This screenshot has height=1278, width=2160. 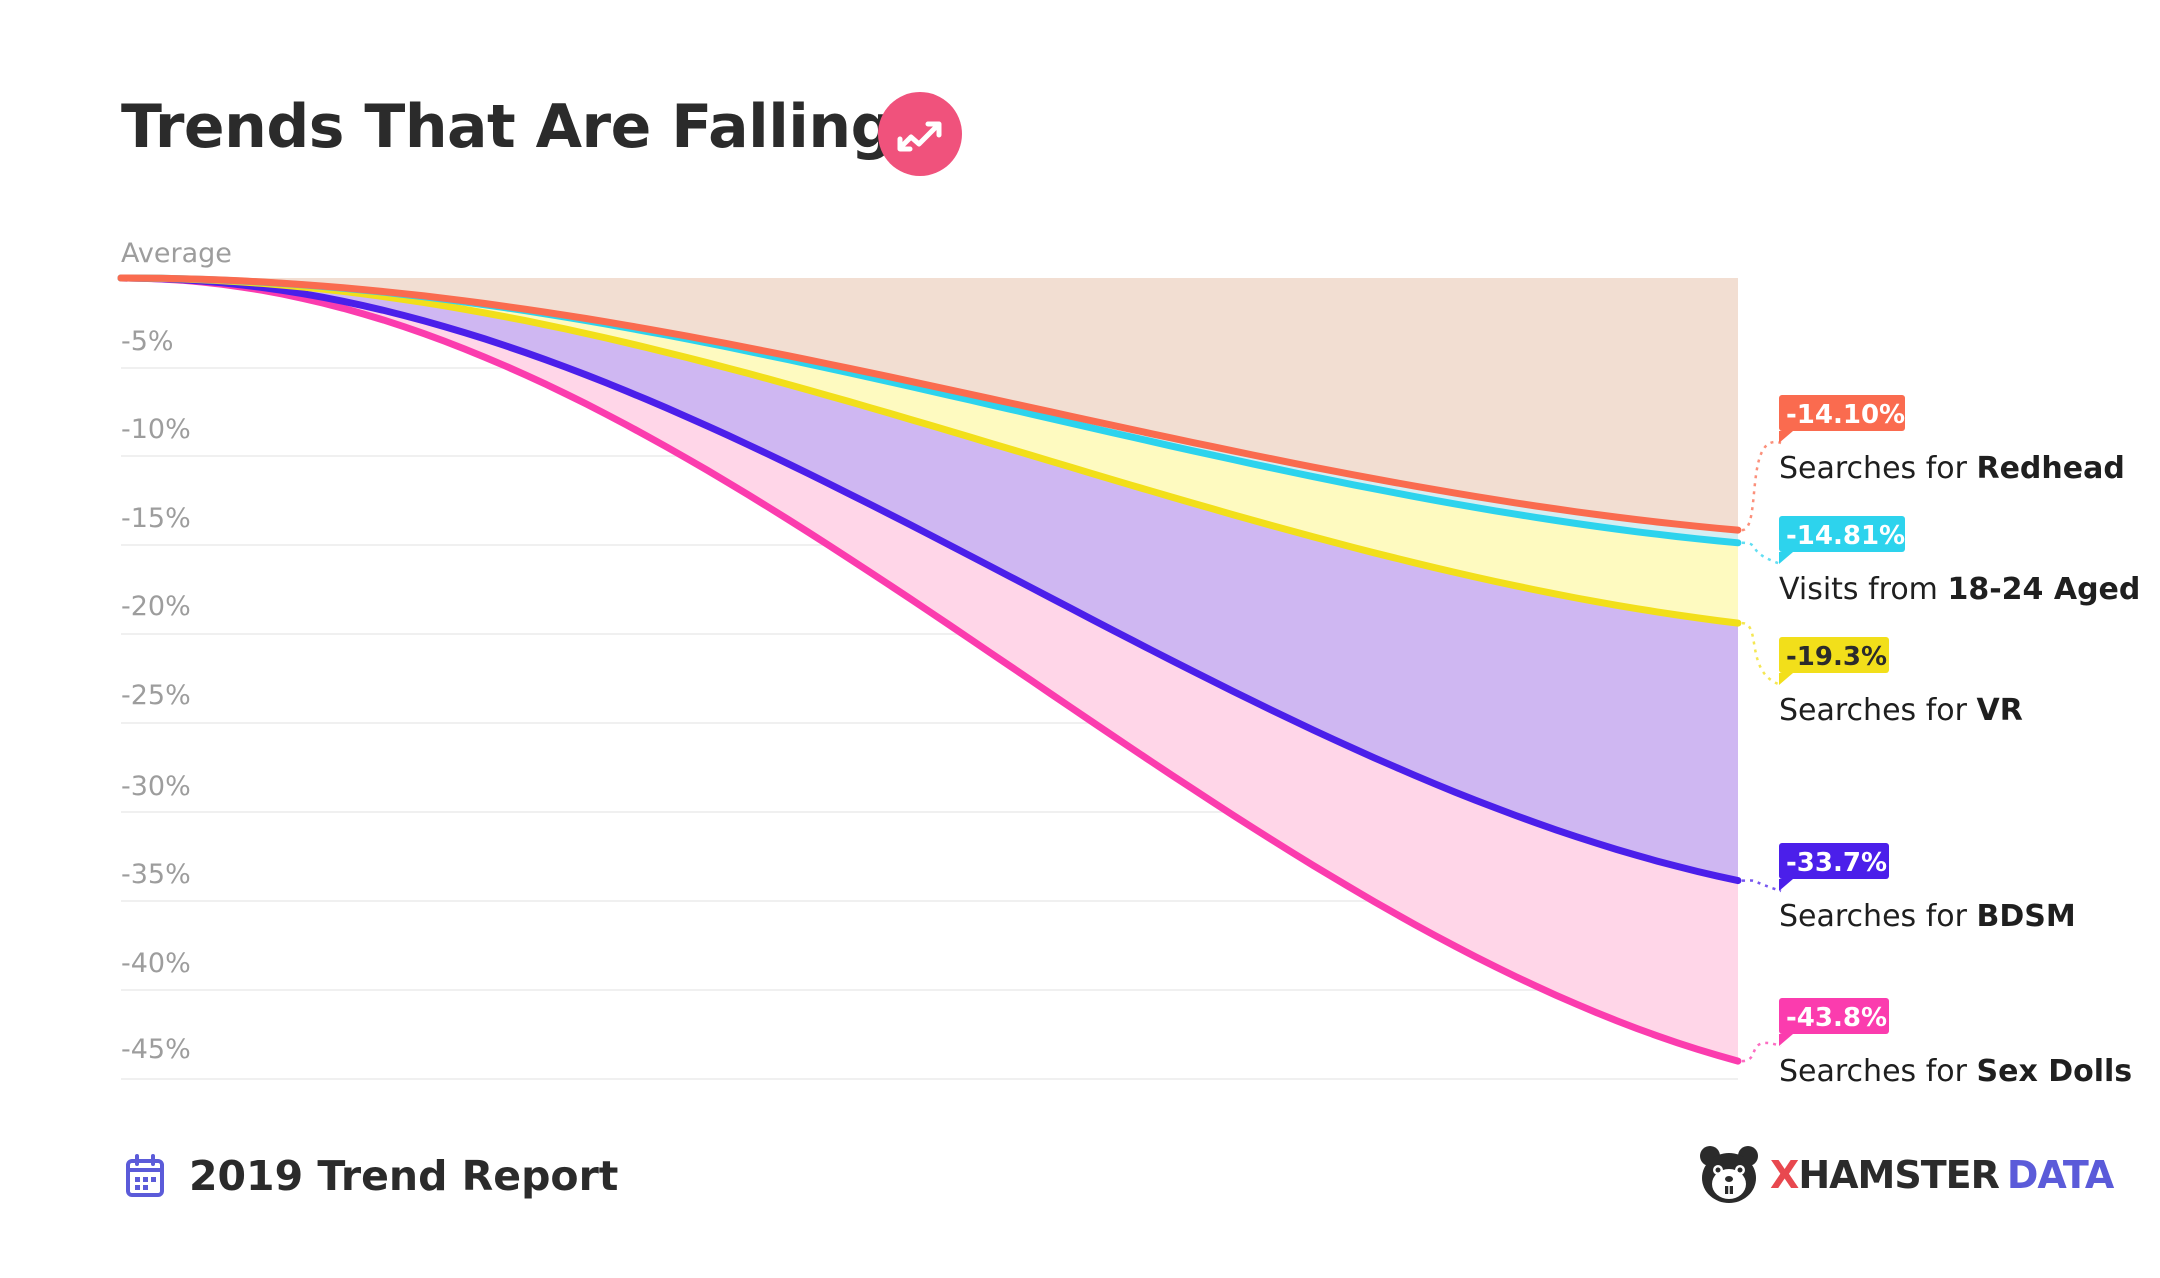 What do you see at coordinates (1845, 415) in the screenshot?
I see `legend-value: -14.10%` at bounding box center [1845, 415].